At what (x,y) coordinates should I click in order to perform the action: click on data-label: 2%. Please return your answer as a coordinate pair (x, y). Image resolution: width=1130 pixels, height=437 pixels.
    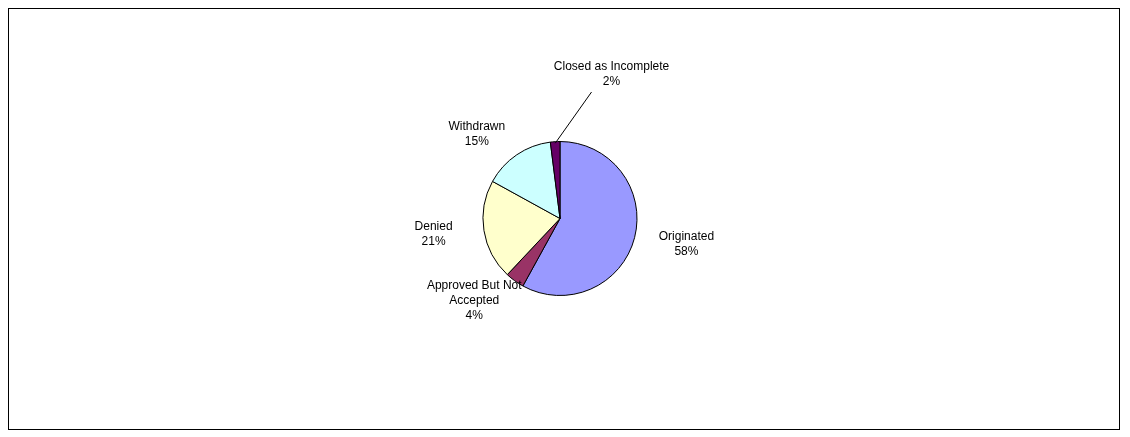
    Looking at the image, I should click on (611, 80).